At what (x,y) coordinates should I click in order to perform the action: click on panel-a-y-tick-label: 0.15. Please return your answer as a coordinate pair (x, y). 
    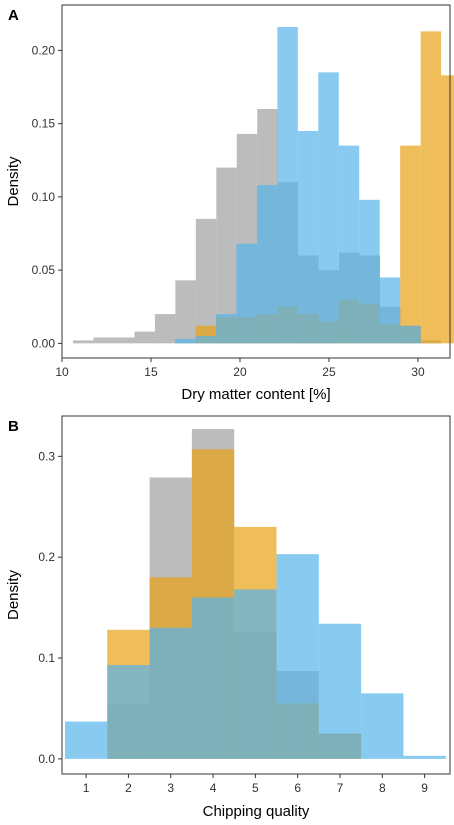
    Looking at the image, I should click on (44, 124).